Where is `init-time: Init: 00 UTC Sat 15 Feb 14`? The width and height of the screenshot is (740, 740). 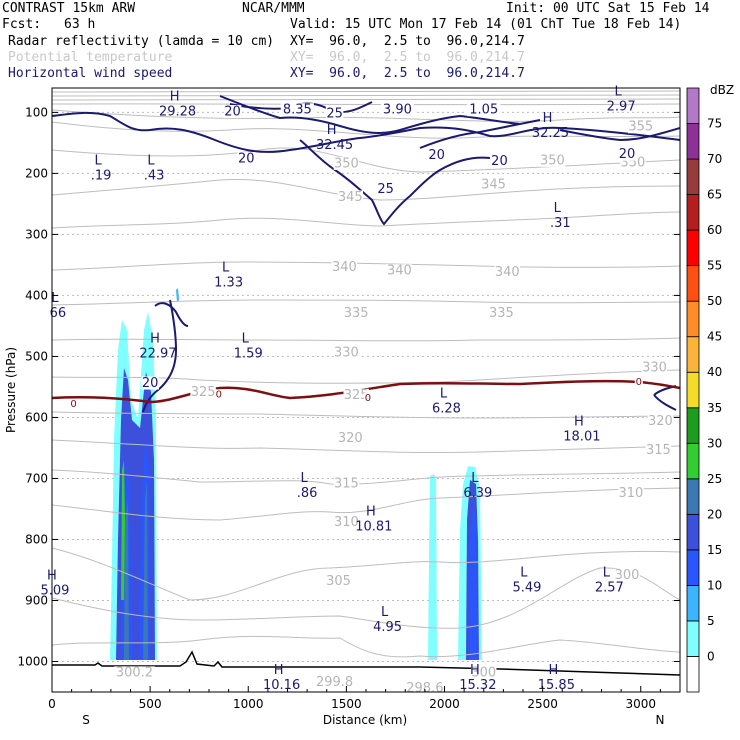
init-time: Init: 00 UTC Sat 15 Feb 14 is located at coordinates (608, 8).